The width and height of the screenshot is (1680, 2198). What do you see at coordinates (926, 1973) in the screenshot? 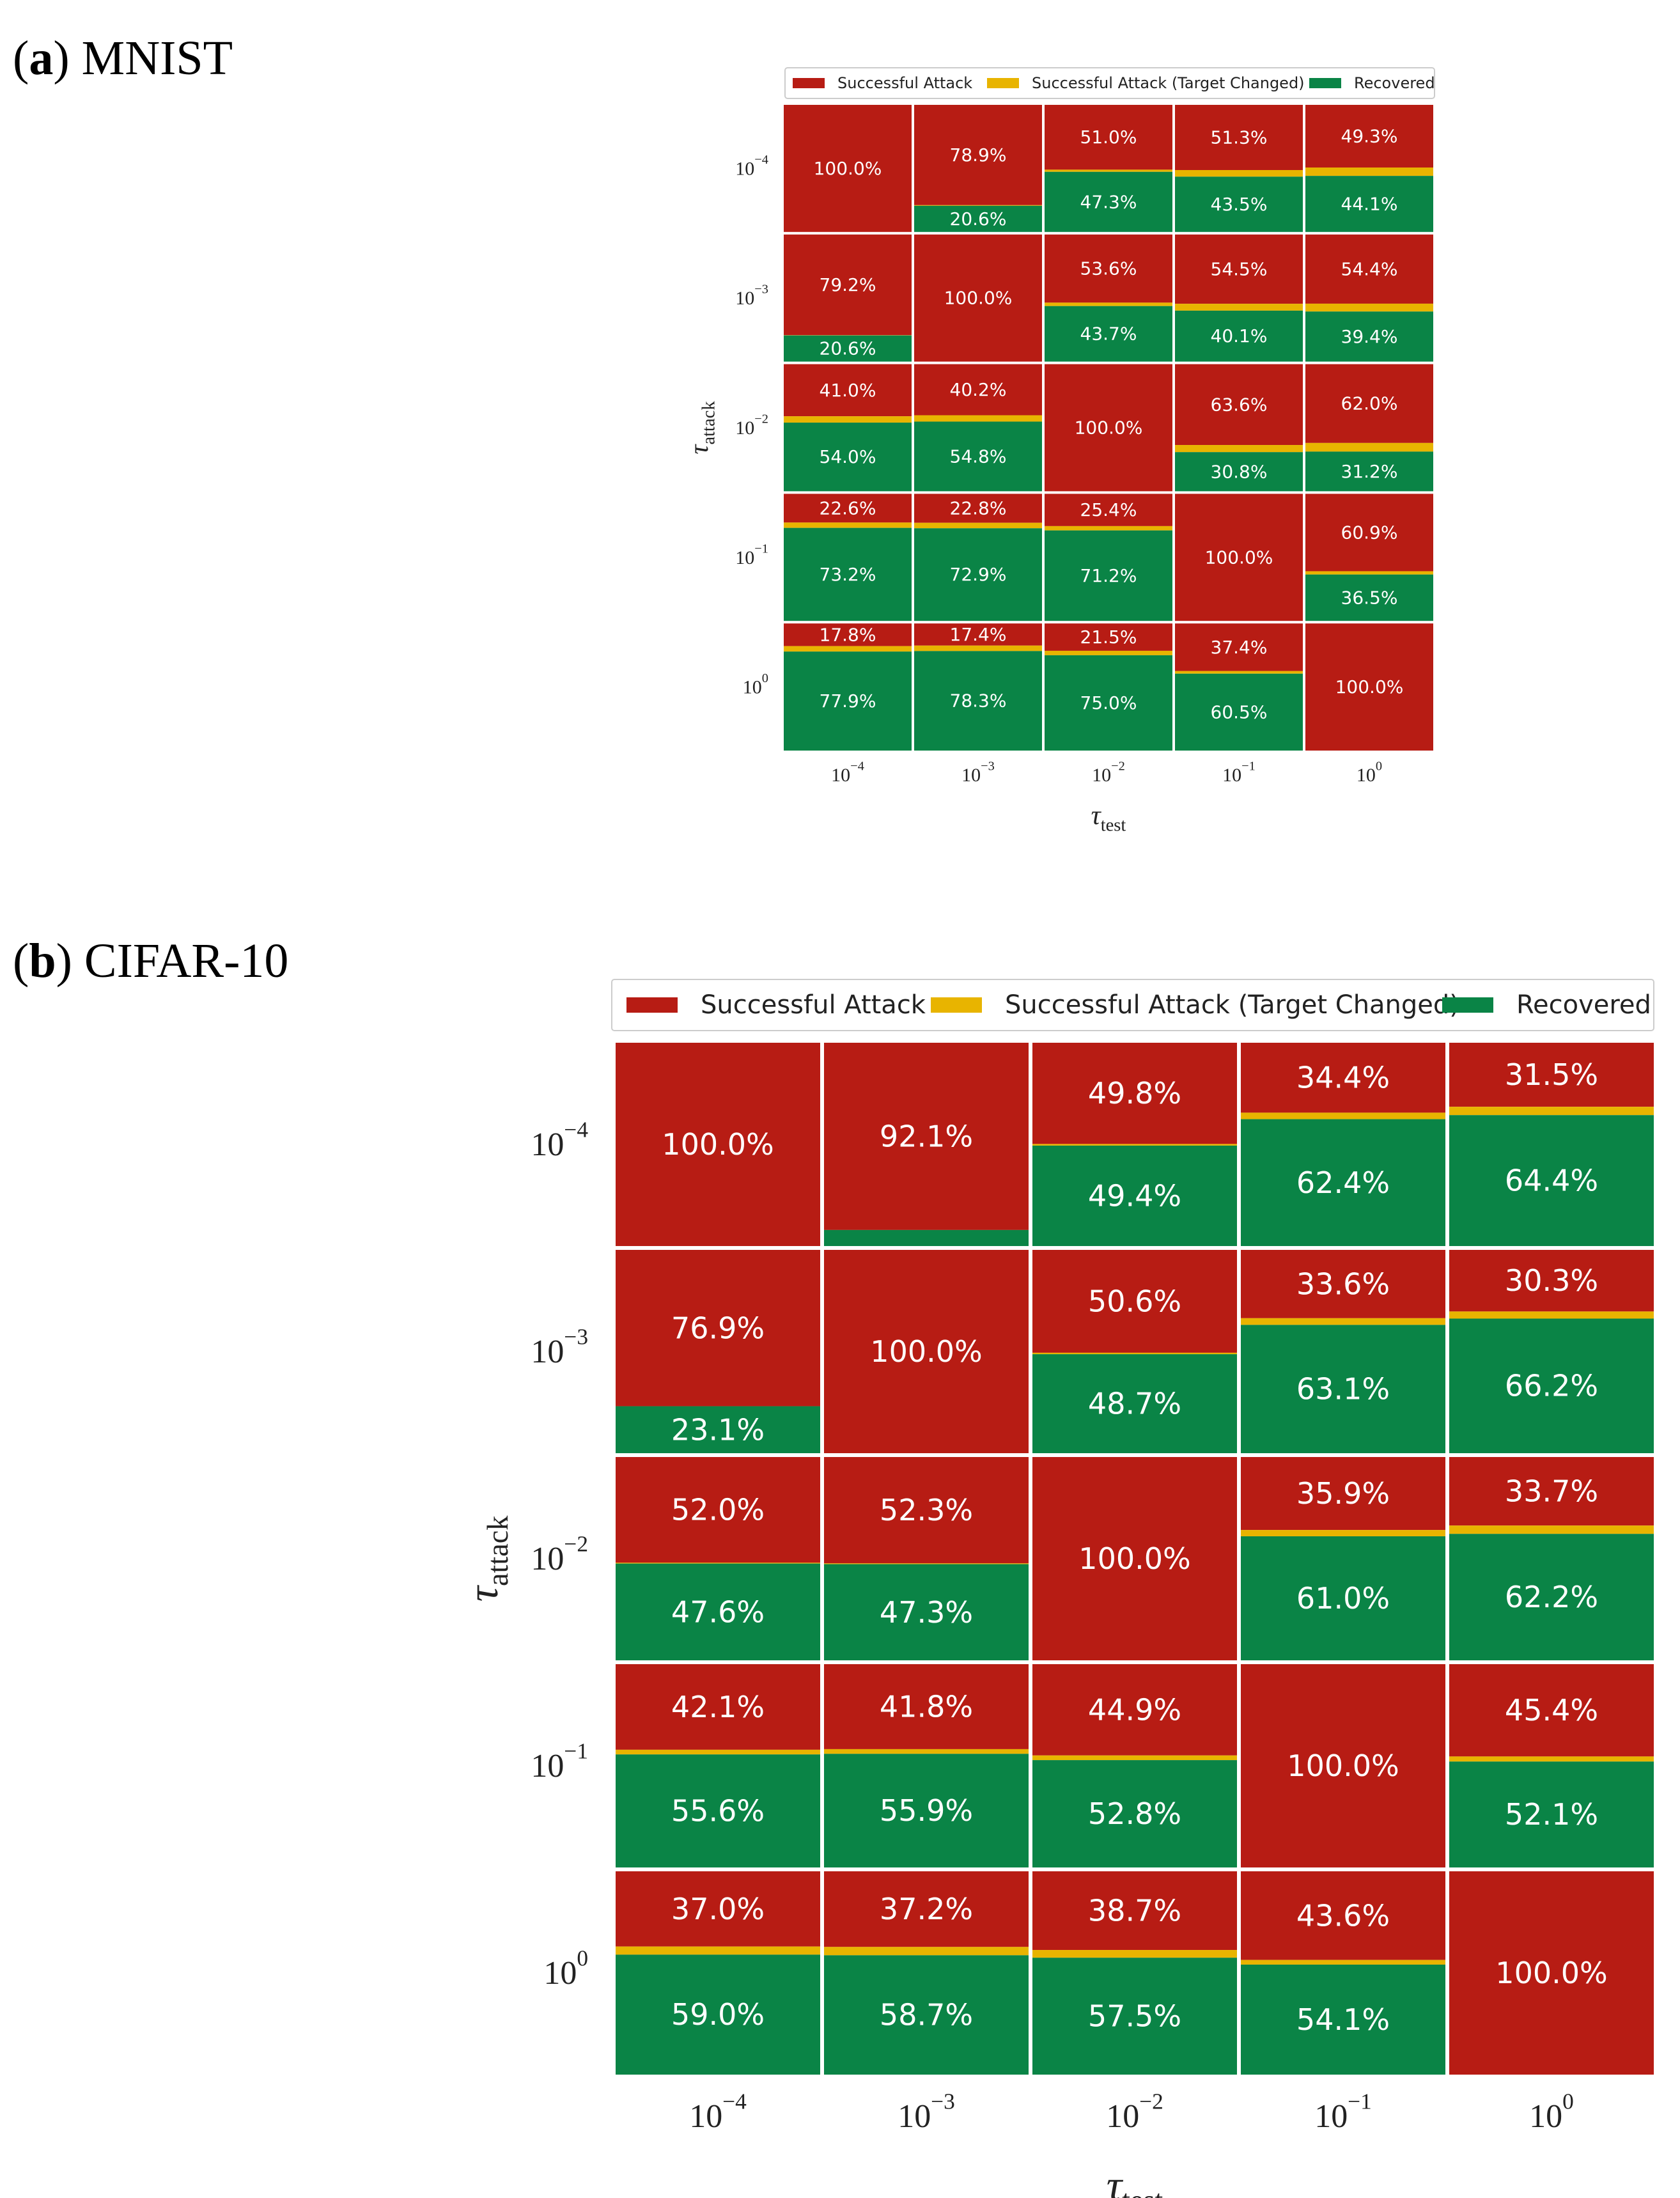
I see `grid-cell: 37.2% 58.7%` at bounding box center [926, 1973].